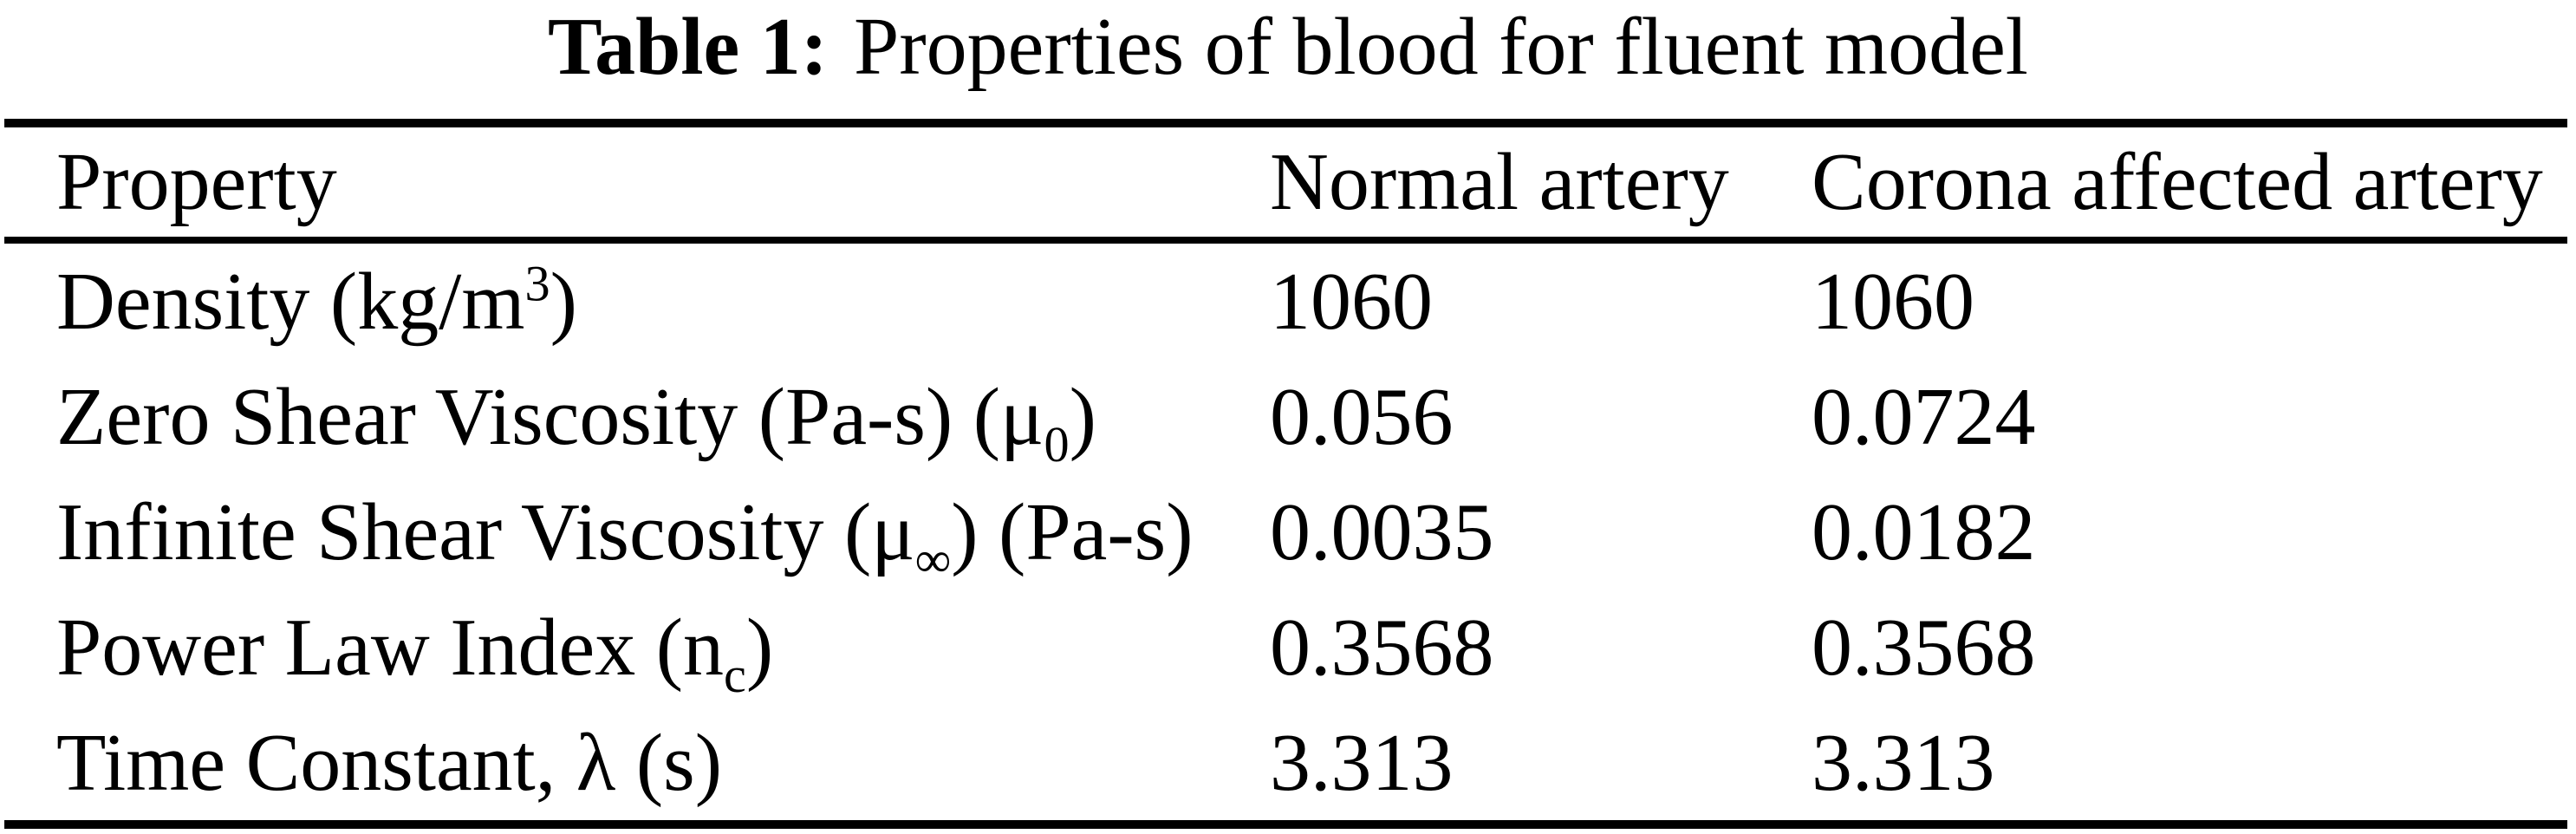 The width and height of the screenshot is (2576, 834). What do you see at coordinates (1541, 183) in the screenshot?
I see `column-header-normal-artery: Normal artery` at bounding box center [1541, 183].